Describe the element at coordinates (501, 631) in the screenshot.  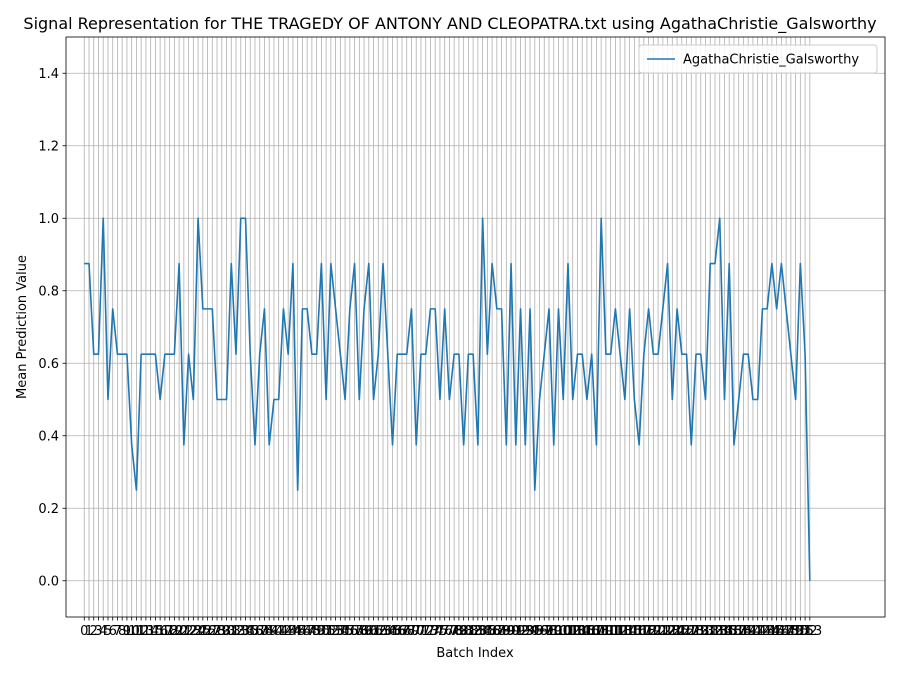
I see `x-tick-label: 88` at that location.